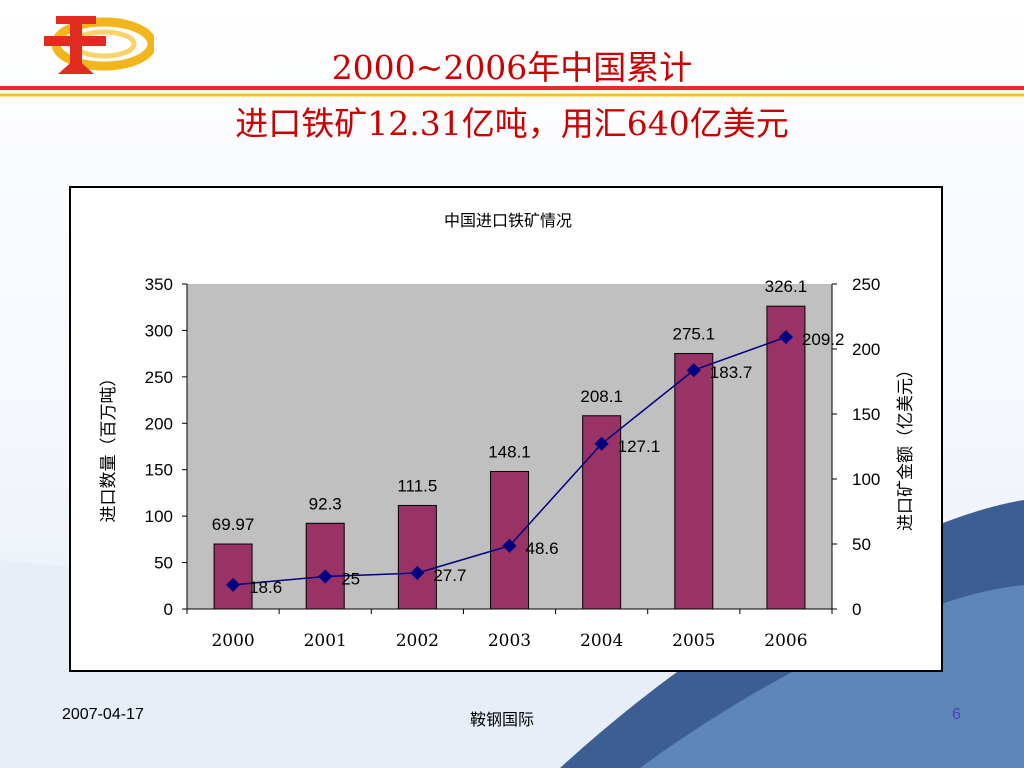 The image size is (1024, 768). I want to click on line-data-label: 27.7, so click(449, 575).